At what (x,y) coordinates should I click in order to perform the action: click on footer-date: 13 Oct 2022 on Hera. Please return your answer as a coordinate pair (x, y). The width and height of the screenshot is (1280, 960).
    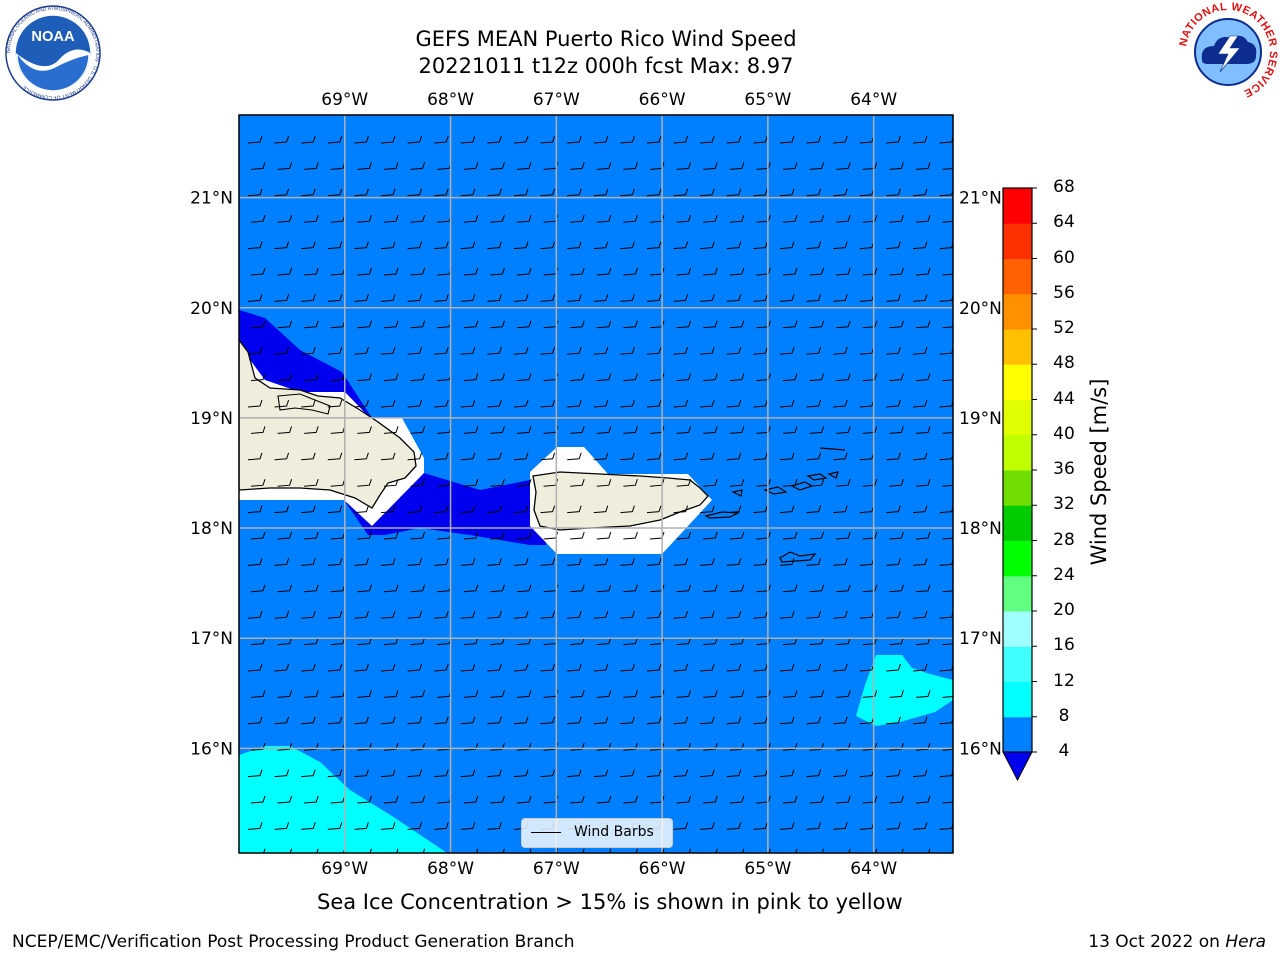
    Looking at the image, I should click on (1177, 942).